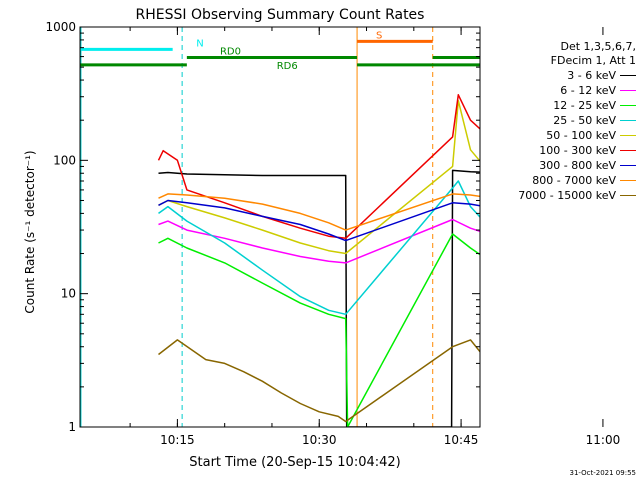 The image size is (640, 480). I want to click on legend-item-label: 50 - 100 keV, so click(581, 135).